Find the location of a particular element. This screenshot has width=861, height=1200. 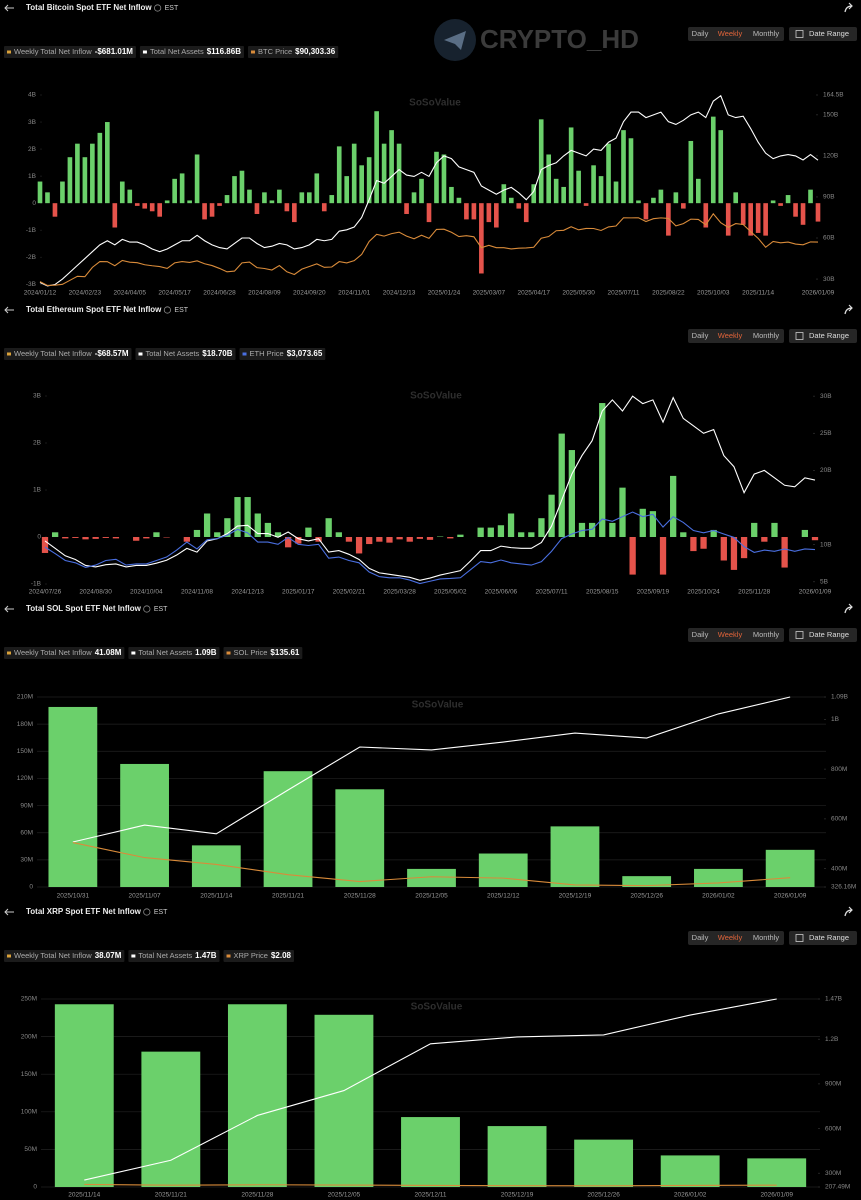

x-tick-label: 2024/04/05 is located at coordinates (129, 293).